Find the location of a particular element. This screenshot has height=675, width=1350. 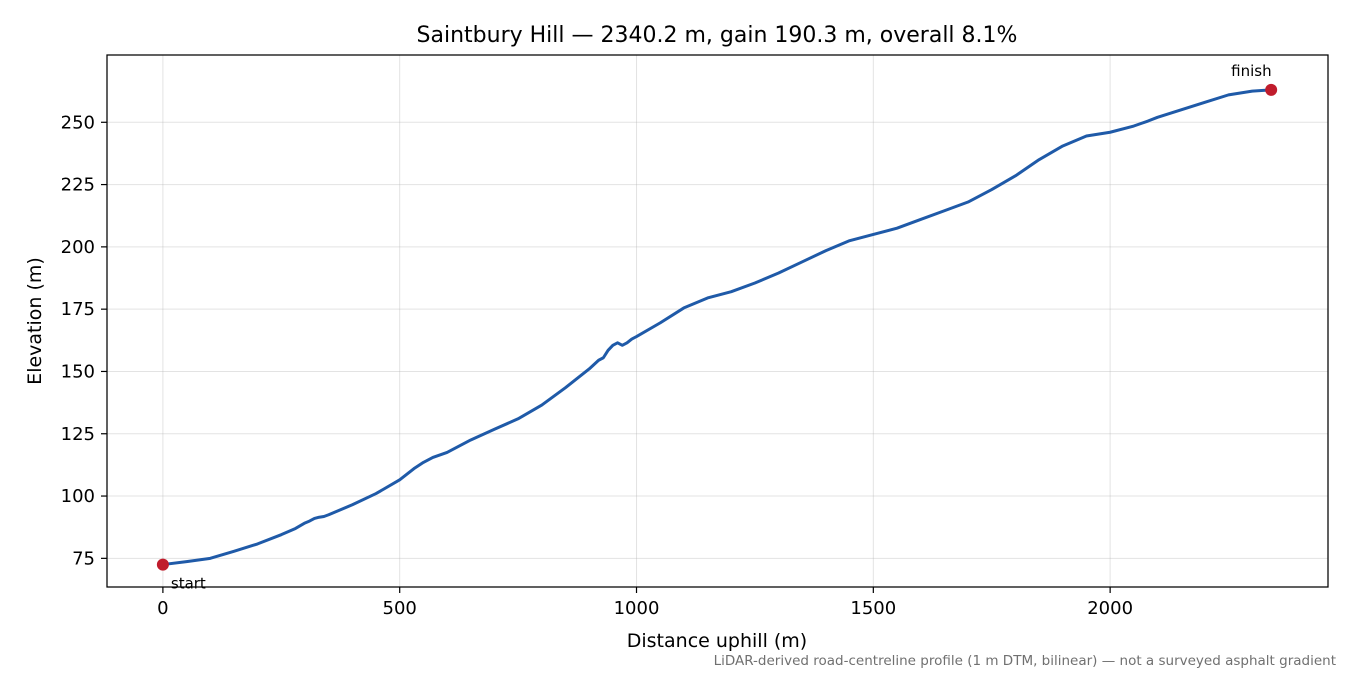

x-tick-label: 0 is located at coordinates (162, 608).